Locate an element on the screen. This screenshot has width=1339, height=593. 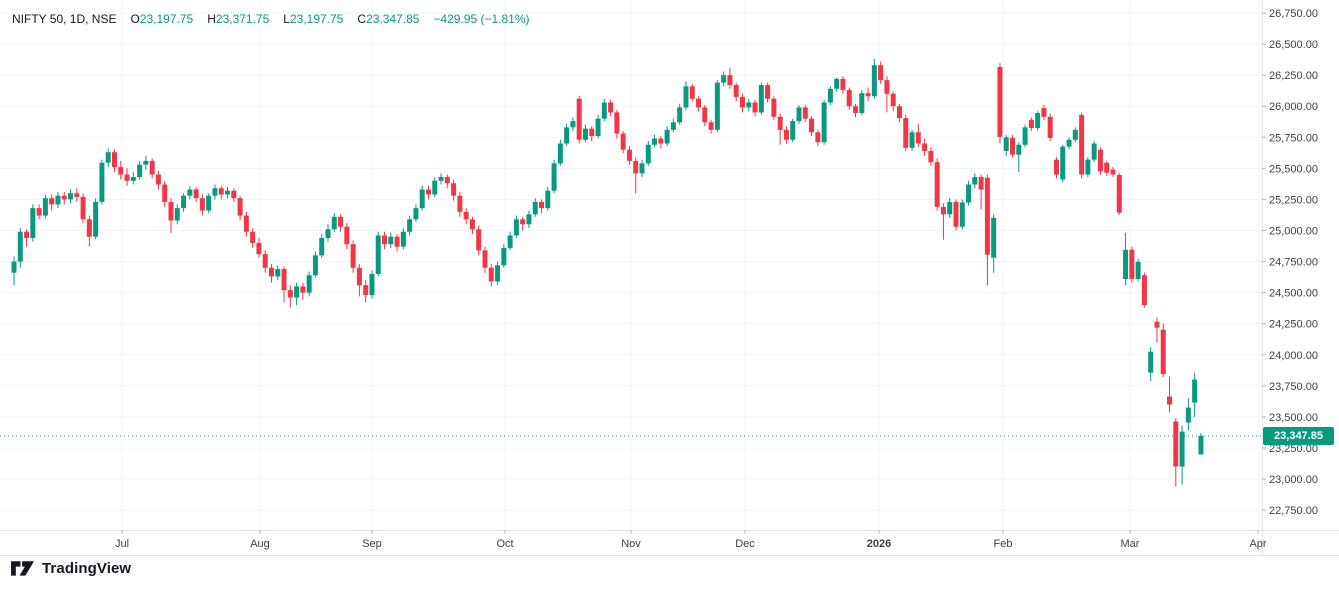
price-axis-label: 25,500.00 is located at coordinates (1293, 169).